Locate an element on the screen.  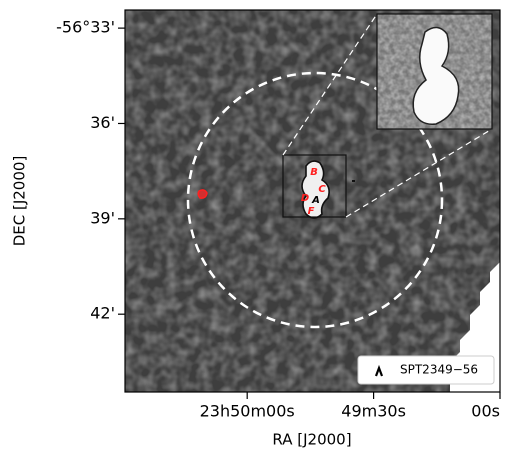
y-tick-label: -56°33' is located at coordinates (85, 27).